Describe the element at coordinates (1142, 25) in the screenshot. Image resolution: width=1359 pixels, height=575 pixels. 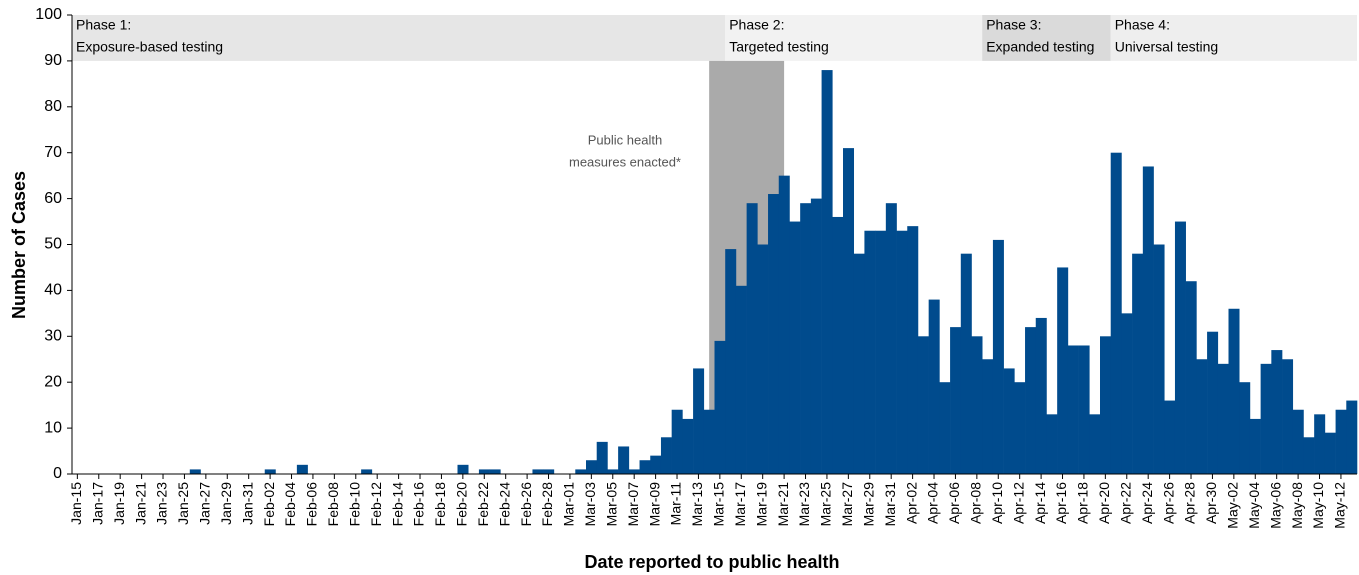
I see `phase-name: Phase 4:` at that location.